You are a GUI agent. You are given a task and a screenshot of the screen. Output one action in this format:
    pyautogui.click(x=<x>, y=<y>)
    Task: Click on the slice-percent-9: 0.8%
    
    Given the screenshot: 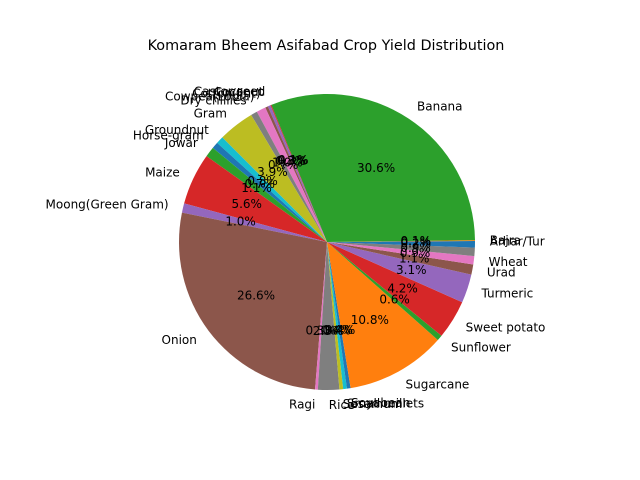 What is the action you would take?
    pyautogui.click(x=262, y=181)
    